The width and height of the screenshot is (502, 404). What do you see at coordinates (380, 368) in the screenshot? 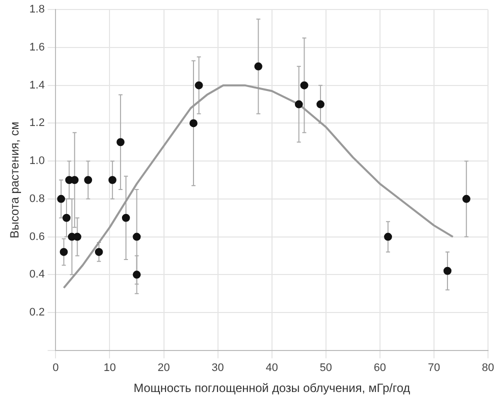
I see `x-tick-label: 60` at bounding box center [380, 368].